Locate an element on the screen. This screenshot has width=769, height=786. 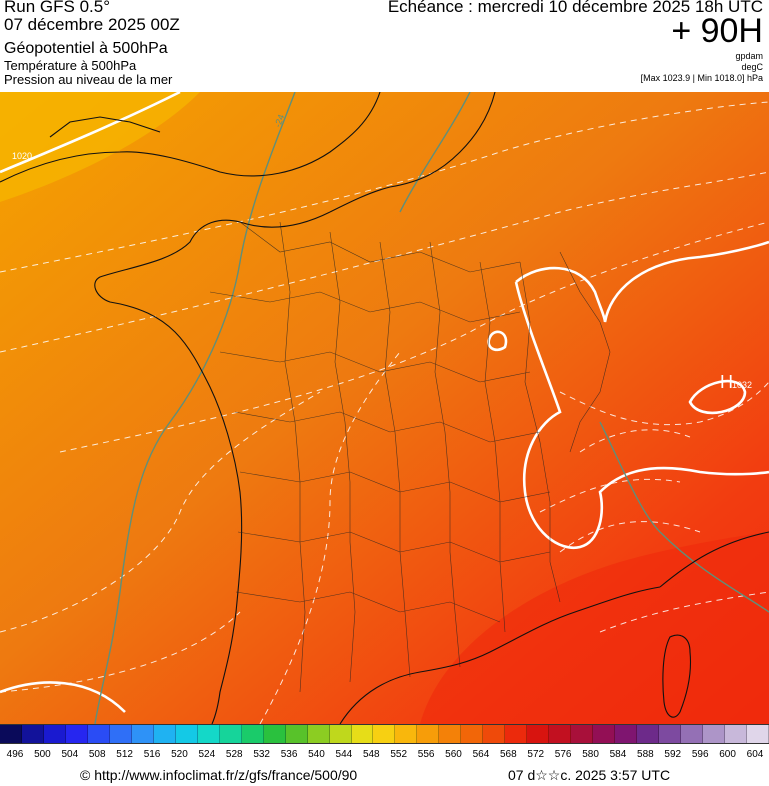
colorbar-tick-label: 540 is located at coordinates (316, 754).